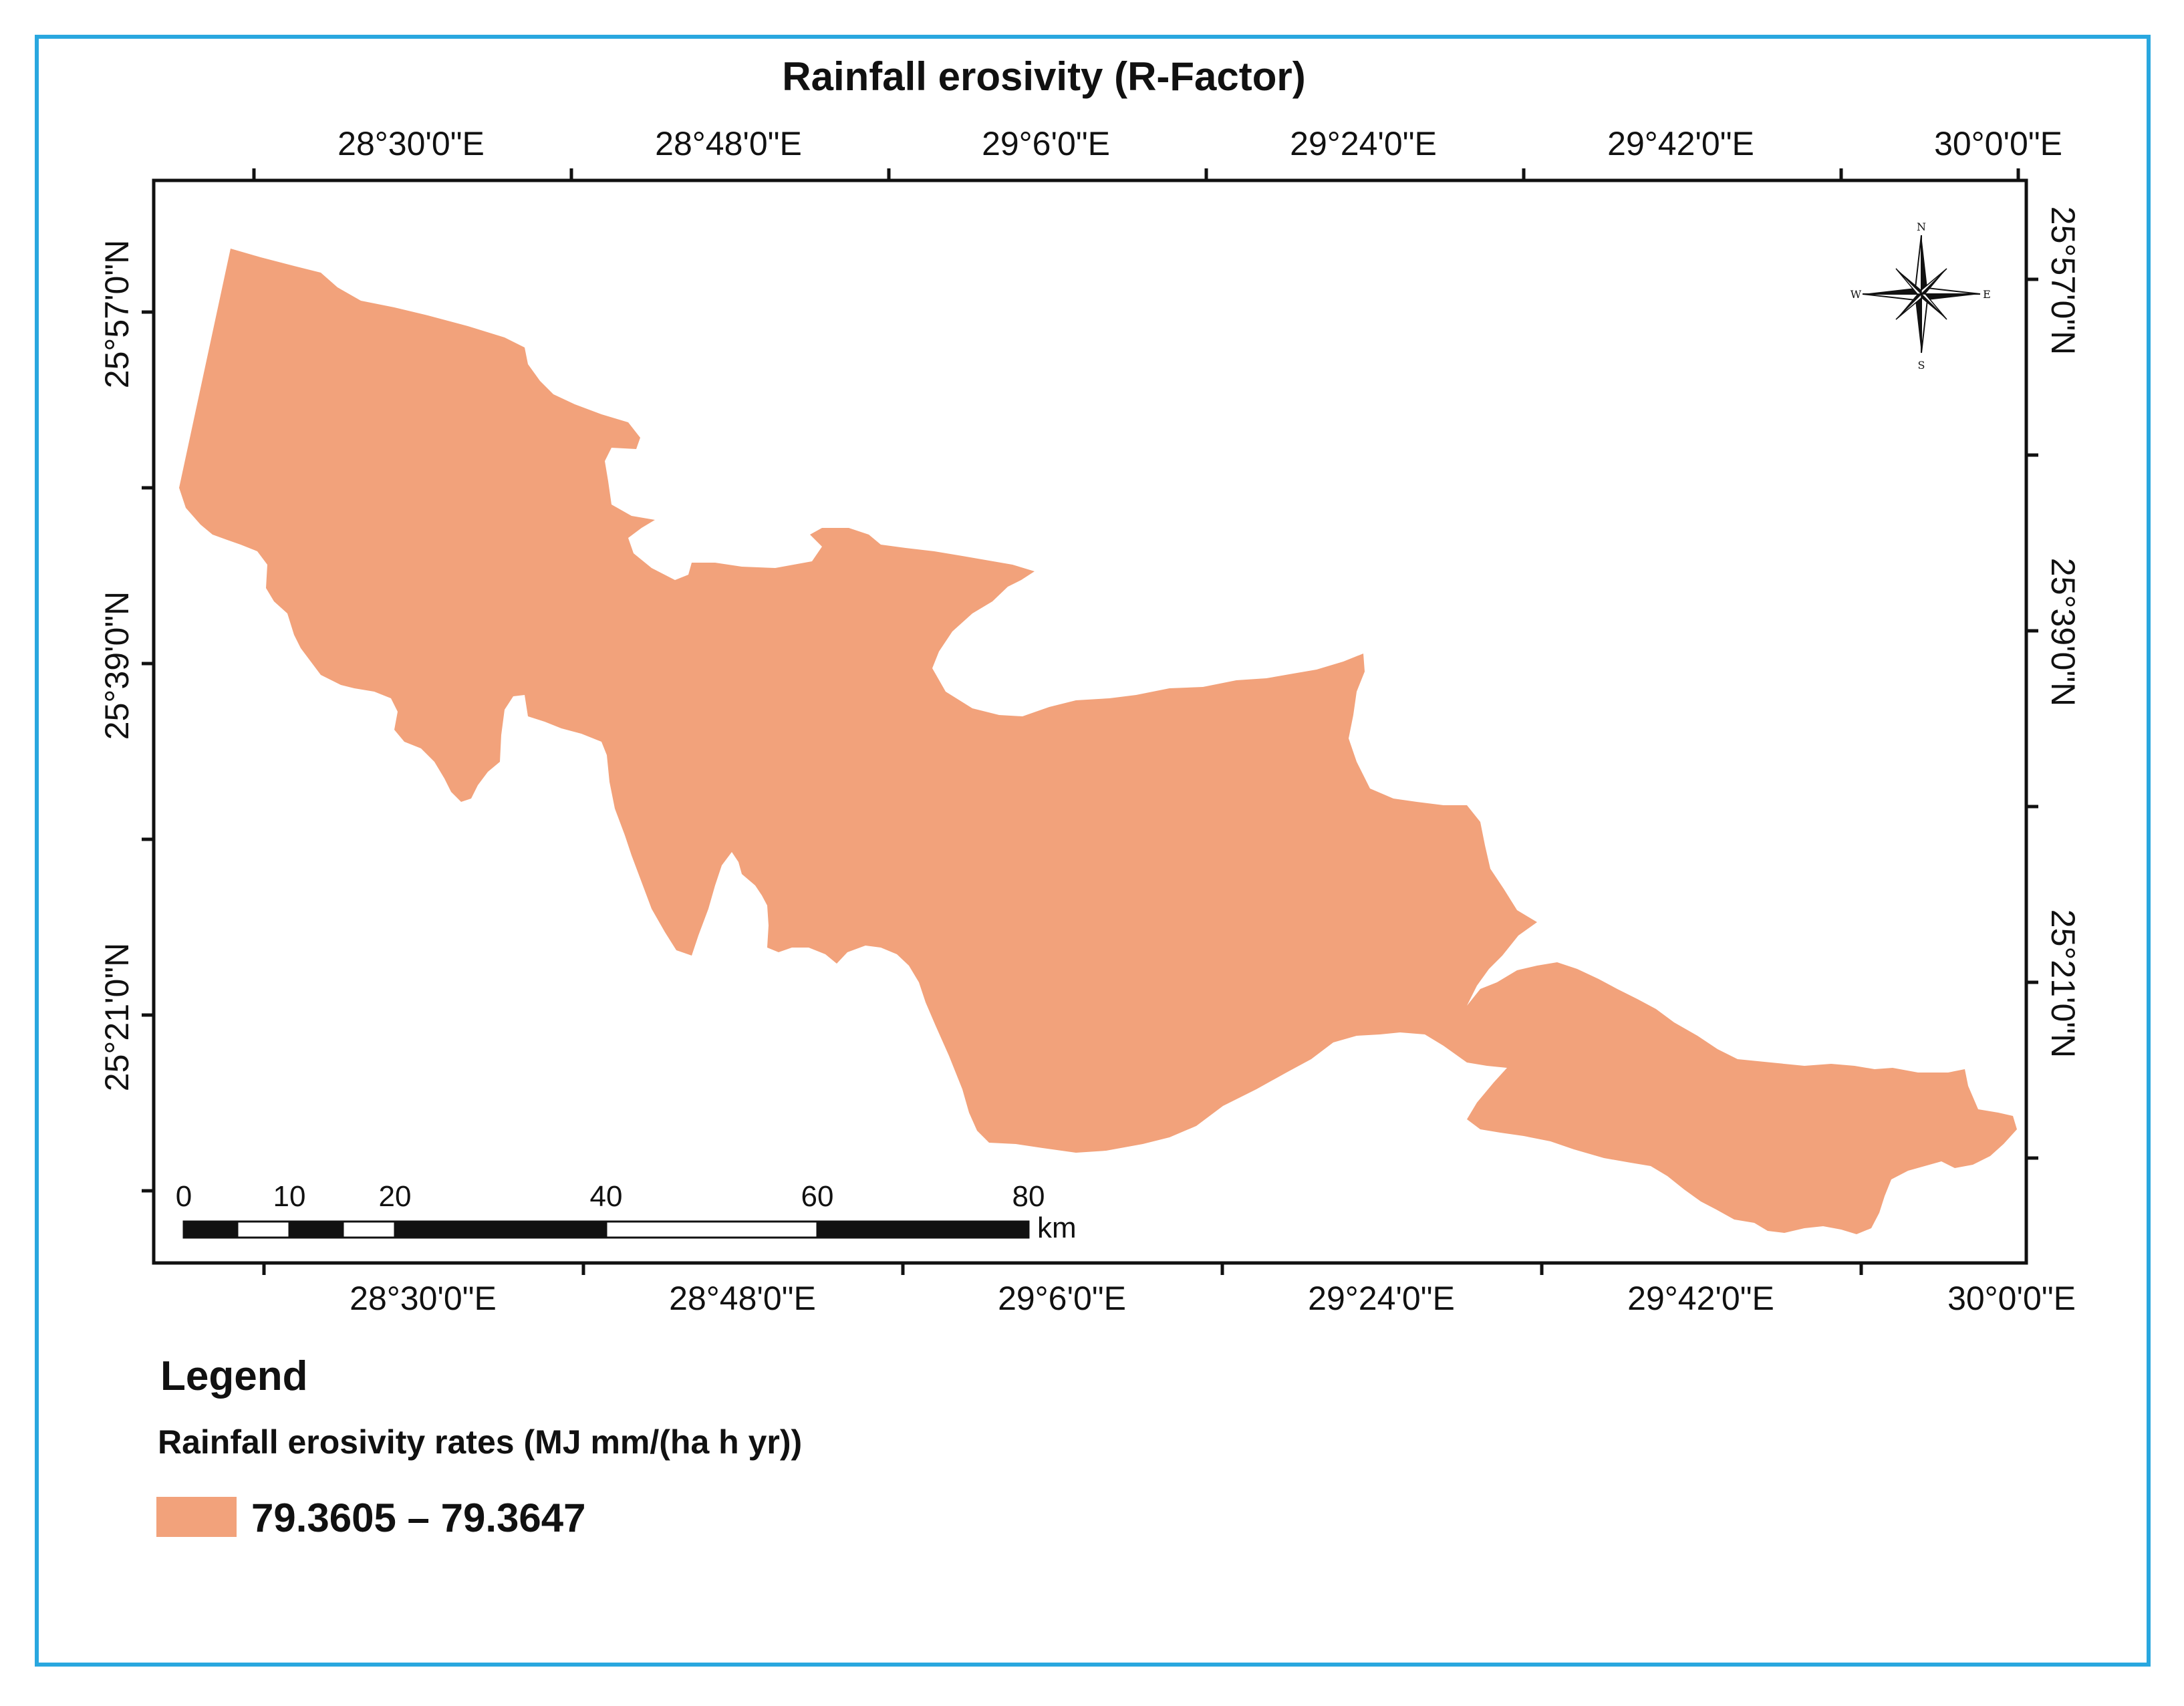  What do you see at coordinates (2063, 983) in the screenshot?
I see `right-lat-label: 25°21'0"N` at bounding box center [2063, 983].